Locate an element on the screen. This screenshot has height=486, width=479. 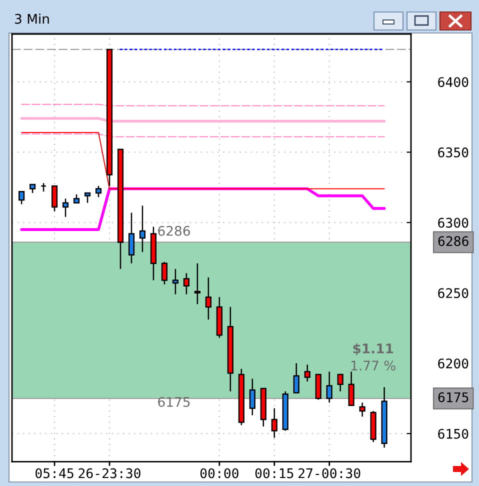
ref-line-label: 6286 is located at coordinates (453, 241).